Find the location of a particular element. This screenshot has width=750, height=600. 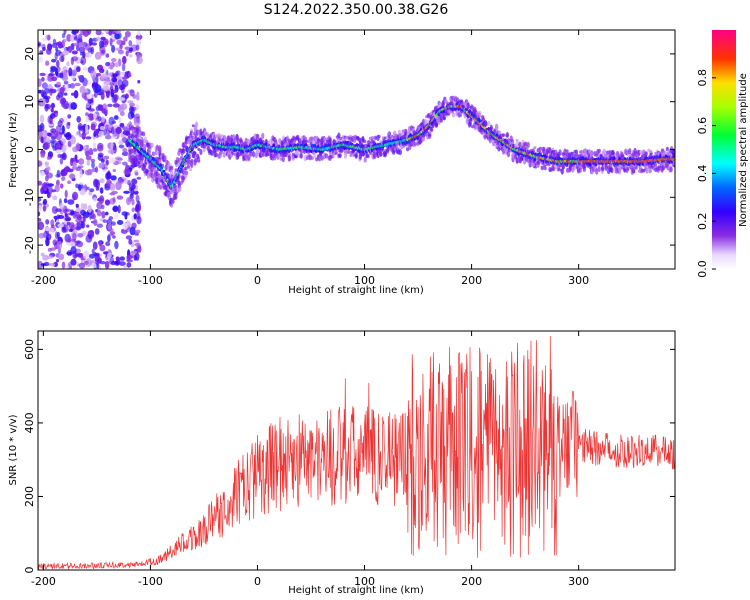

snr-y-tick-label: 600 is located at coordinates (29, 349).